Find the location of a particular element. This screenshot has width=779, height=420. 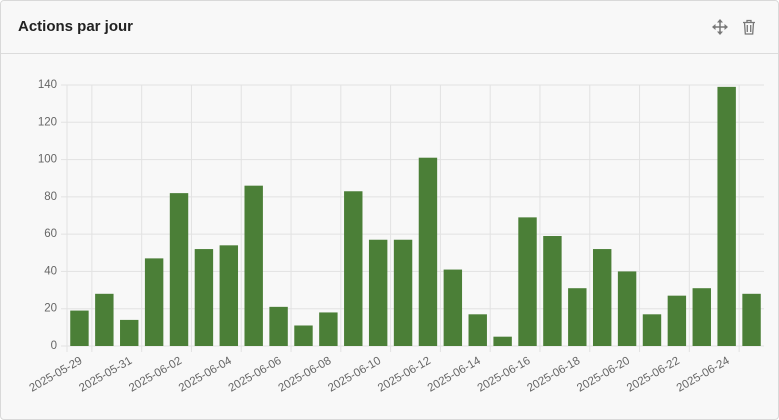

x-tick-label: 2025-06-16 is located at coordinates (504, 375).